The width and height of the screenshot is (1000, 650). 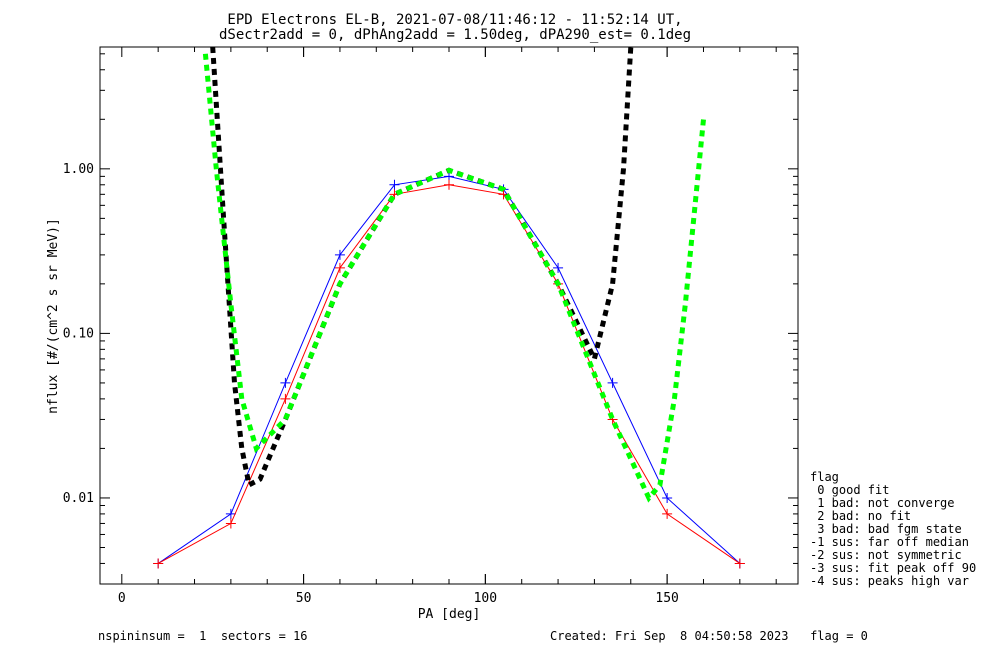 I want to click on y-tick-label: 0.10, so click(x=78, y=333).